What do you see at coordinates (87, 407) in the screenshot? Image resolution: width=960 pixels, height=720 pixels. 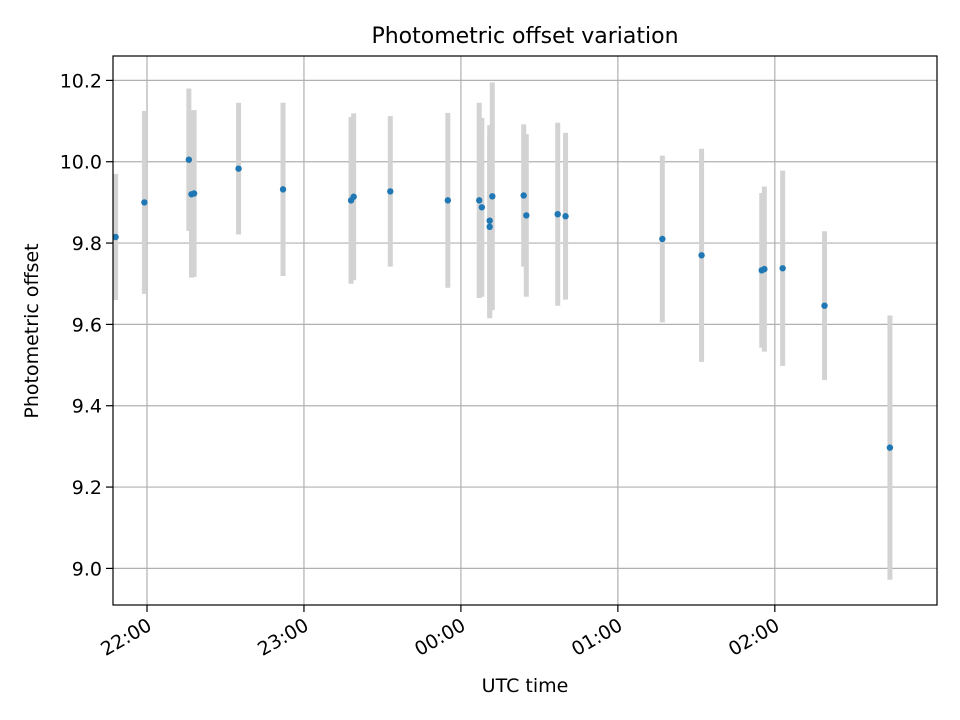 I see `y-tick-label: 9.4` at bounding box center [87, 407].